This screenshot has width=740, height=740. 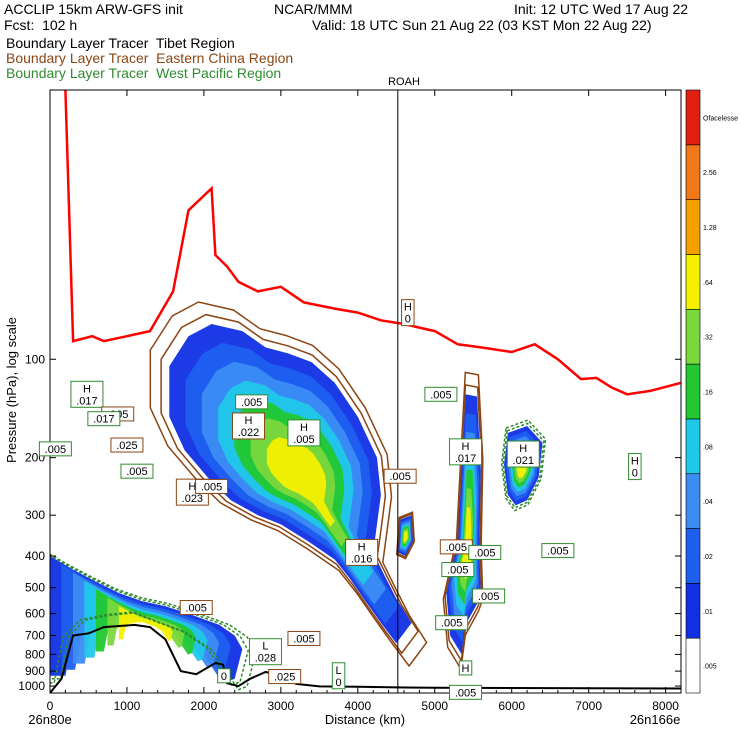 What do you see at coordinates (35, 515) in the screenshot?
I see `y-tick-label: 300` at bounding box center [35, 515].